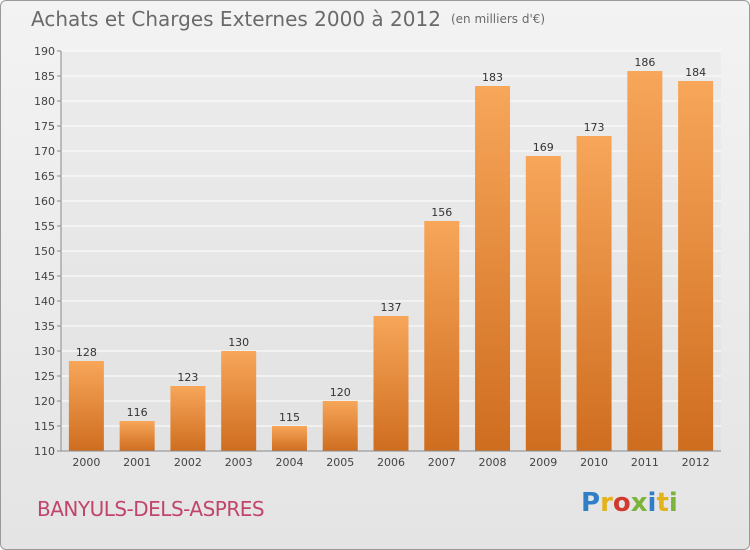 The height and width of the screenshot is (550, 750). What do you see at coordinates (594, 127) in the screenshot?
I see `data-label-2010: 173` at bounding box center [594, 127].